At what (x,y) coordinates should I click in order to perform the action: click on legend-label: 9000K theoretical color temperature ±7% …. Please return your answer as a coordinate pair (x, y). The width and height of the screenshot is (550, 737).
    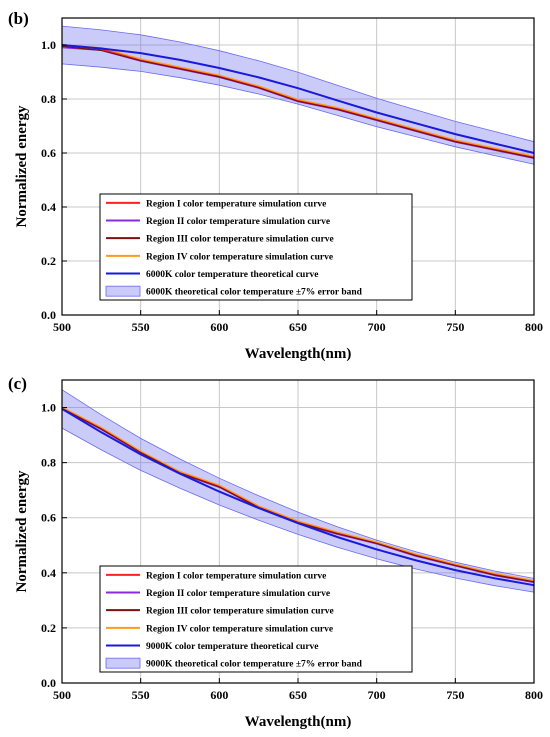
    Looking at the image, I should click on (254, 665).